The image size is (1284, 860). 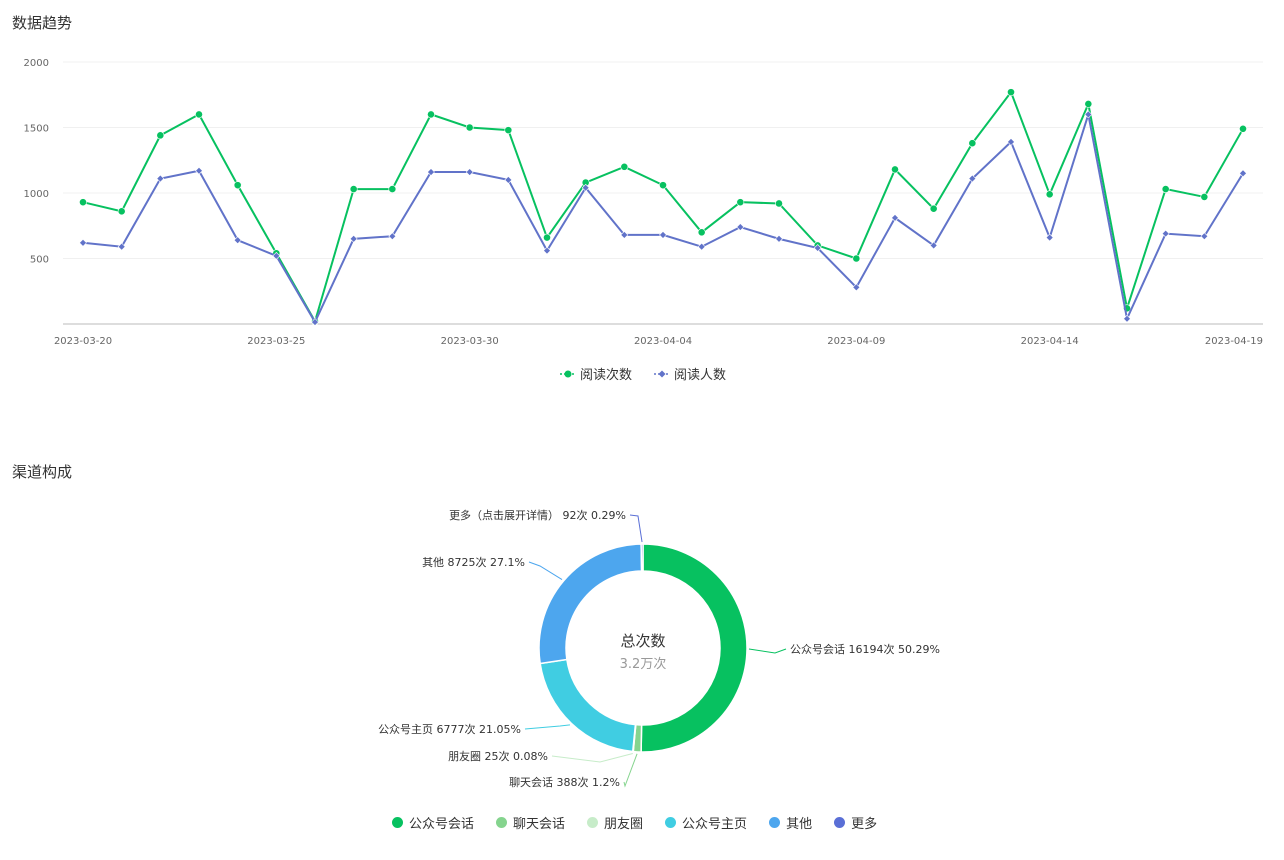 I want to click on y-tick-label: 1000, so click(x=36, y=194).